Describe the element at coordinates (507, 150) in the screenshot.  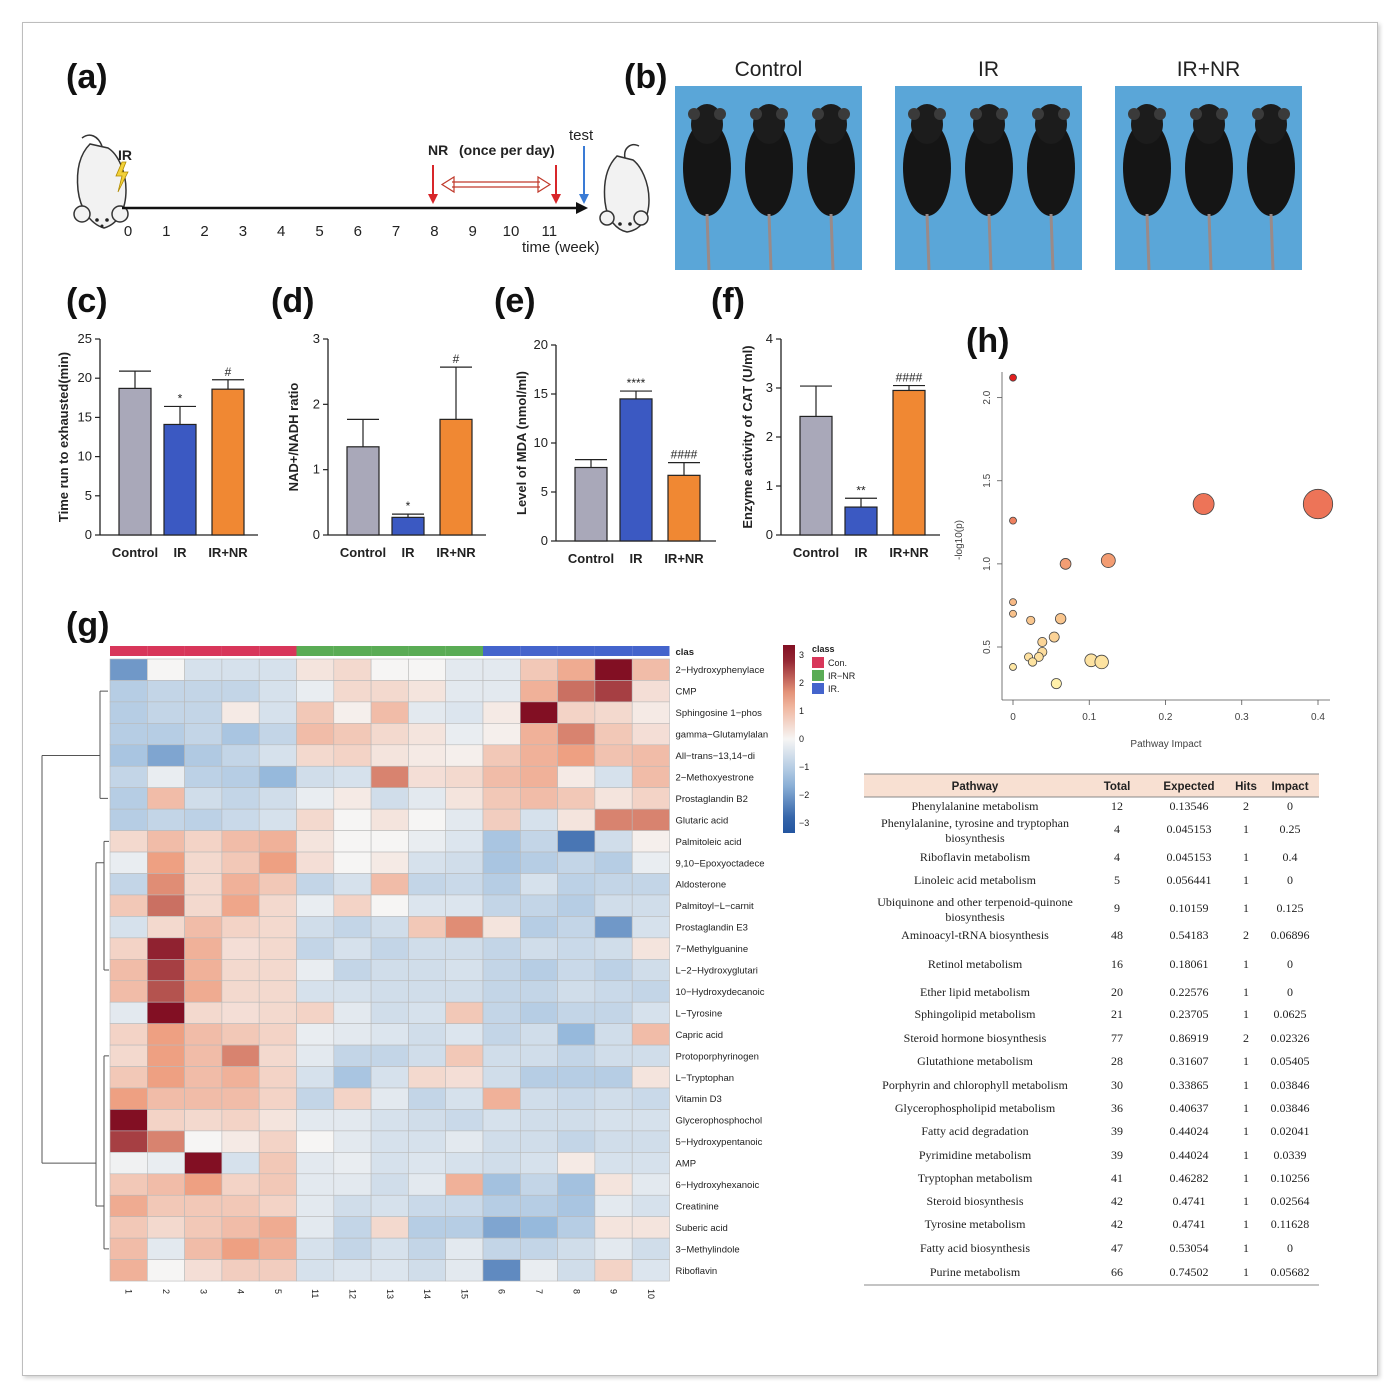
I see `nr-note: (once per day)` at that location.